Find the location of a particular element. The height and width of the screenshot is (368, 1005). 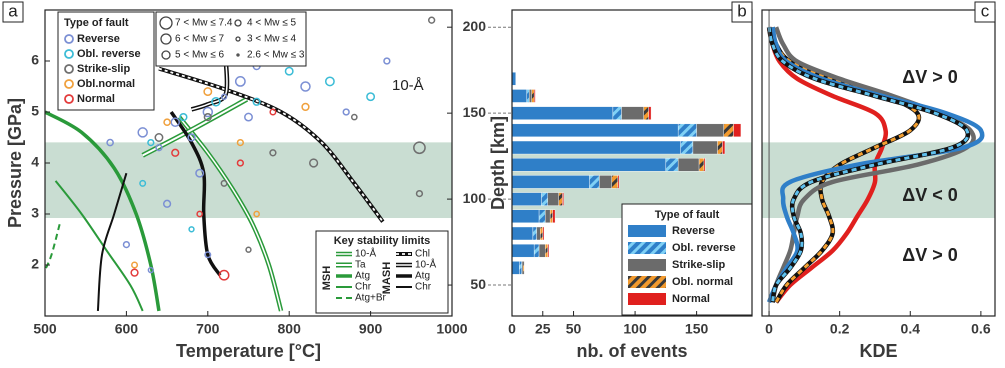

legend-label: Obl.normal is located at coordinates (106, 84).